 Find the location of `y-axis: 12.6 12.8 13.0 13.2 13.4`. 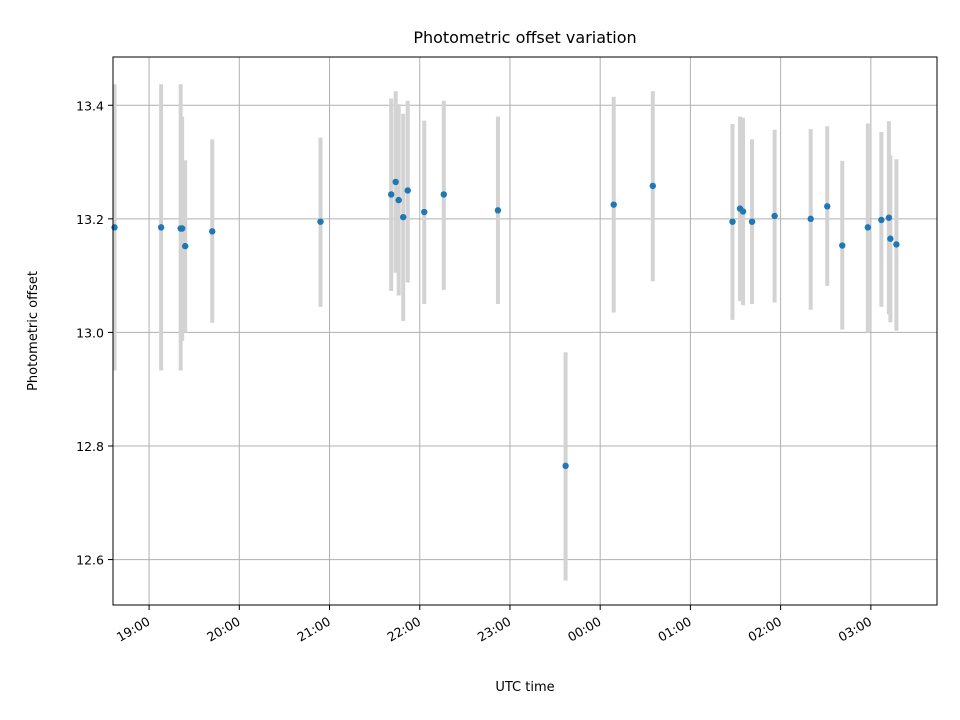

y-axis: 12.6 12.8 13.0 13.2 13.4 is located at coordinates (94, 333).